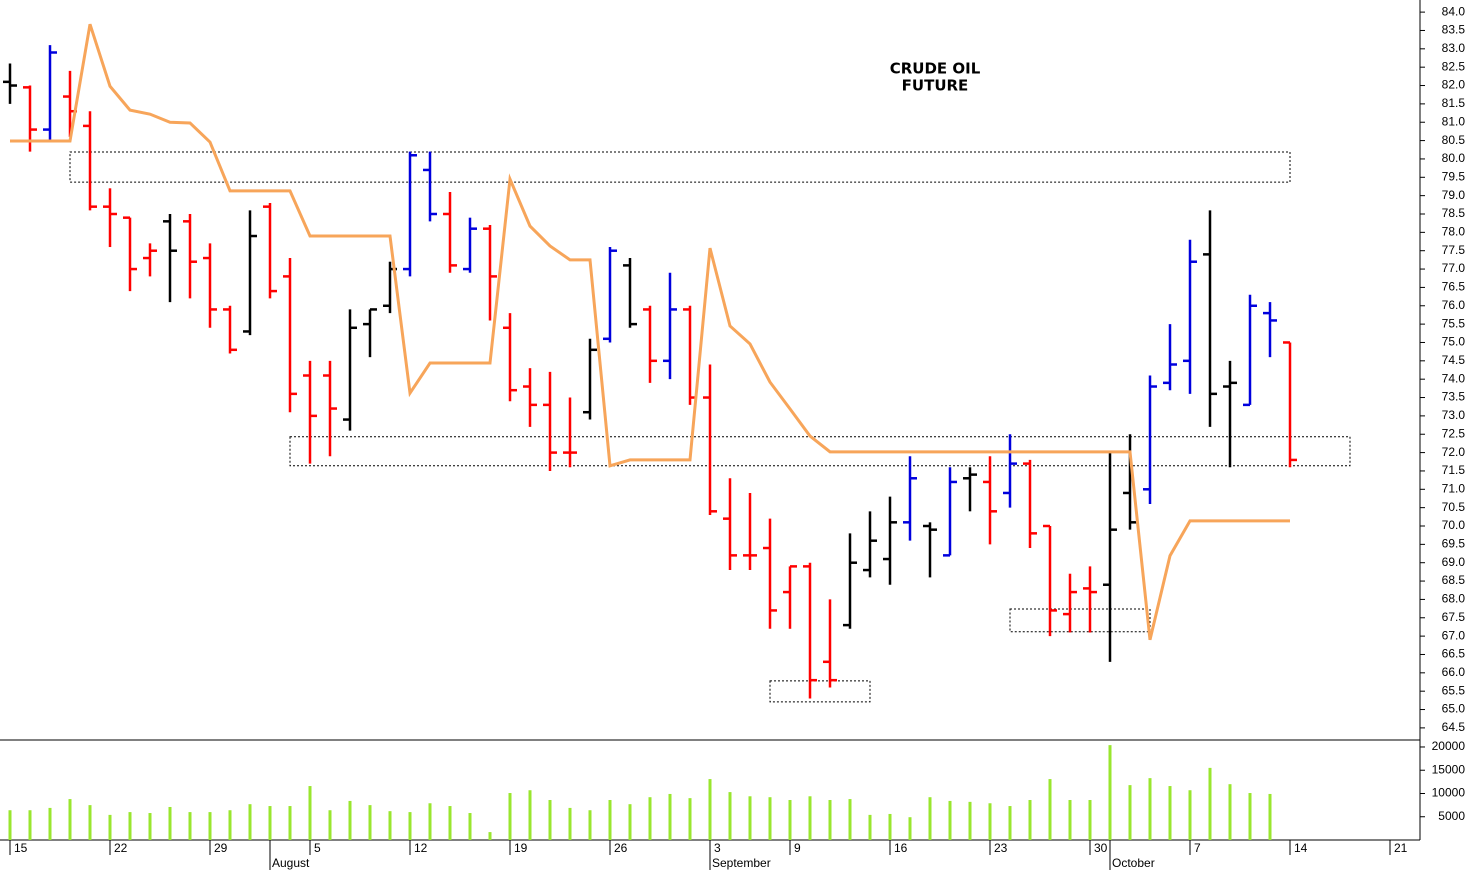  What do you see at coordinates (1454, 268) in the screenshot?
I see `y-tick-label: 77.0` at bounding box center [1454, 268].